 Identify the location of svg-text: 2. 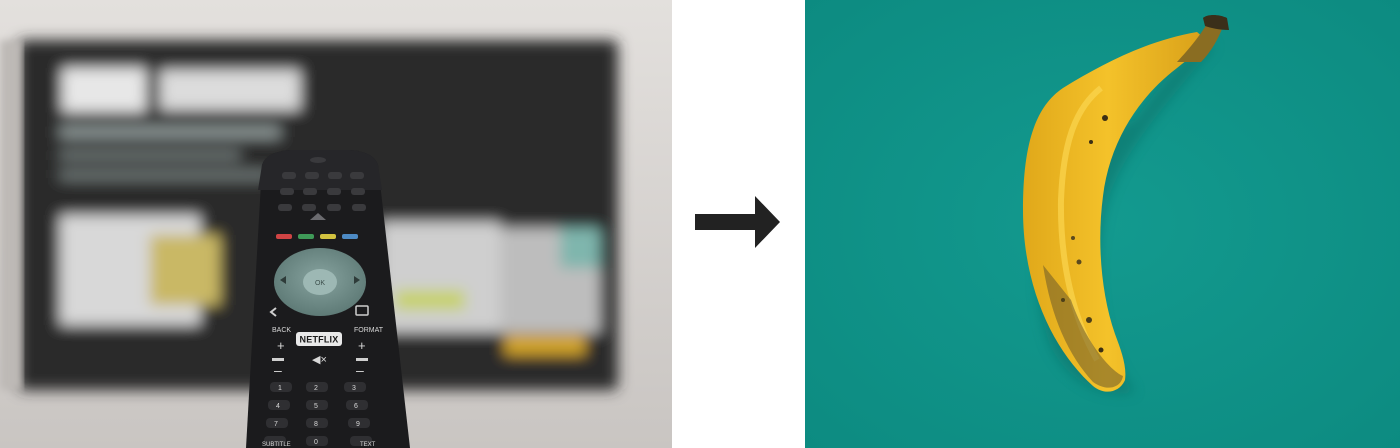
(316, 388).